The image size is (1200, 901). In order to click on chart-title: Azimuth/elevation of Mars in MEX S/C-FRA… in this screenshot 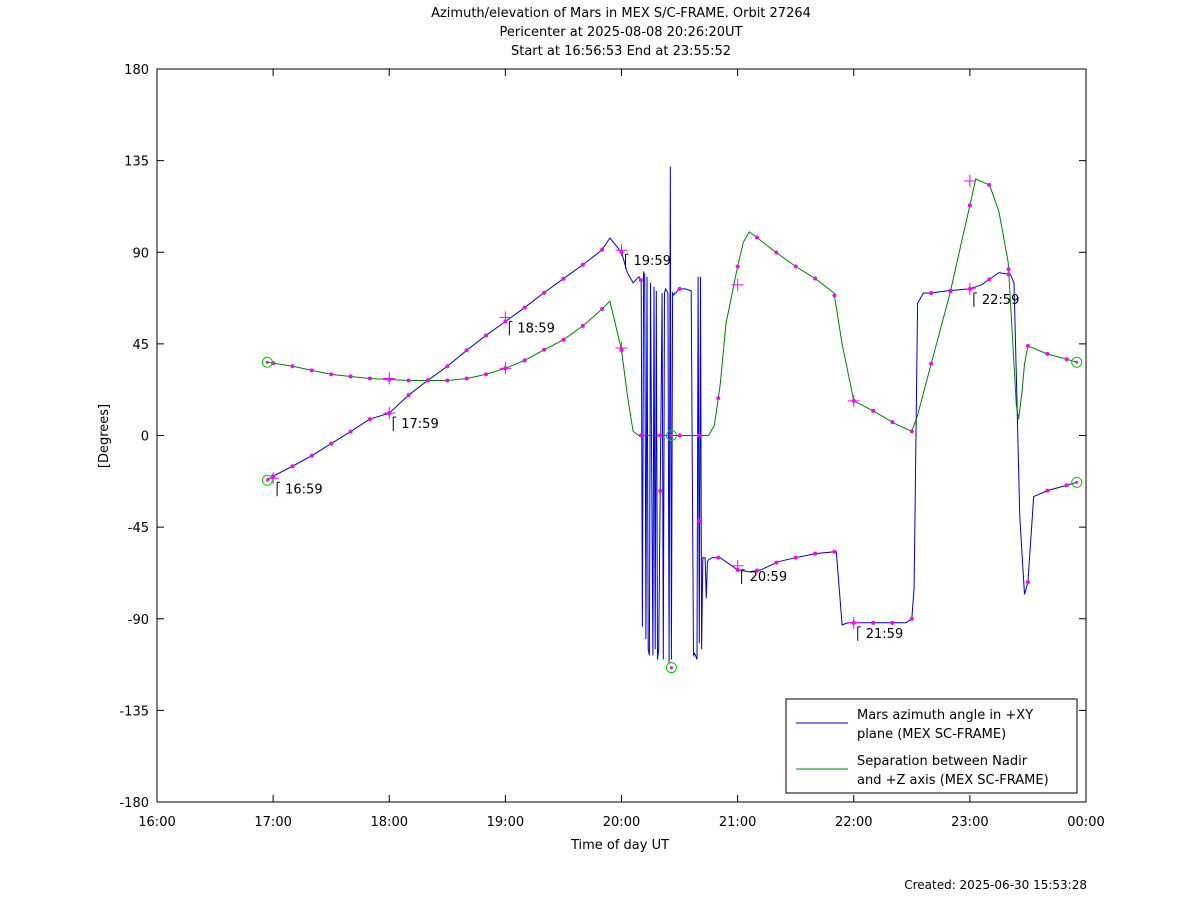, I will do `click(621, 32)`.